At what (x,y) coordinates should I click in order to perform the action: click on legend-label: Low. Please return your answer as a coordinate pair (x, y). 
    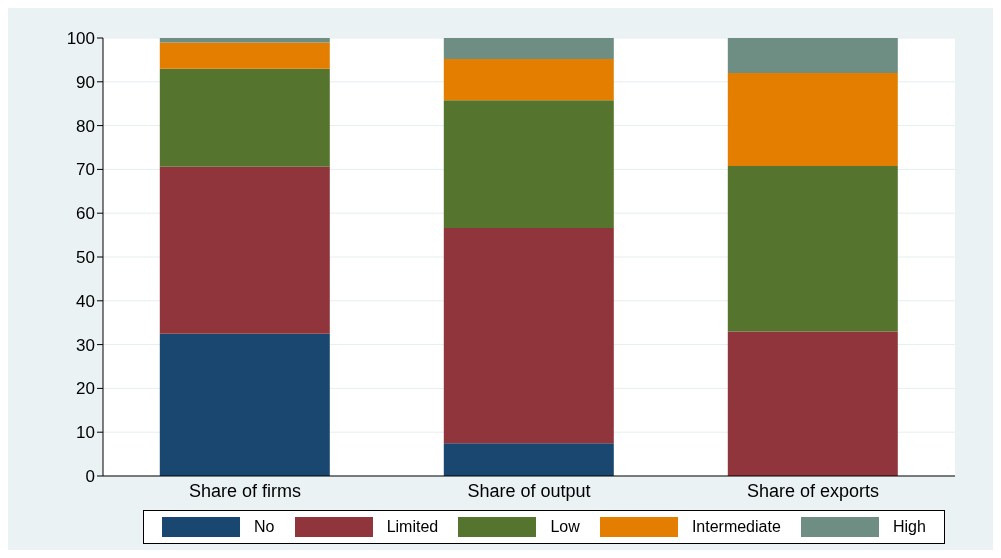
    Looking at the image, I should click on (565, 527).